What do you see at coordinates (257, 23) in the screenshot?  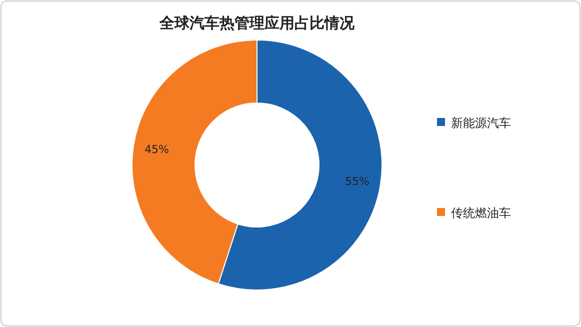 I see `chart-title: 全球汽车热管理应用占比情况` at bounding box center [257, 23].